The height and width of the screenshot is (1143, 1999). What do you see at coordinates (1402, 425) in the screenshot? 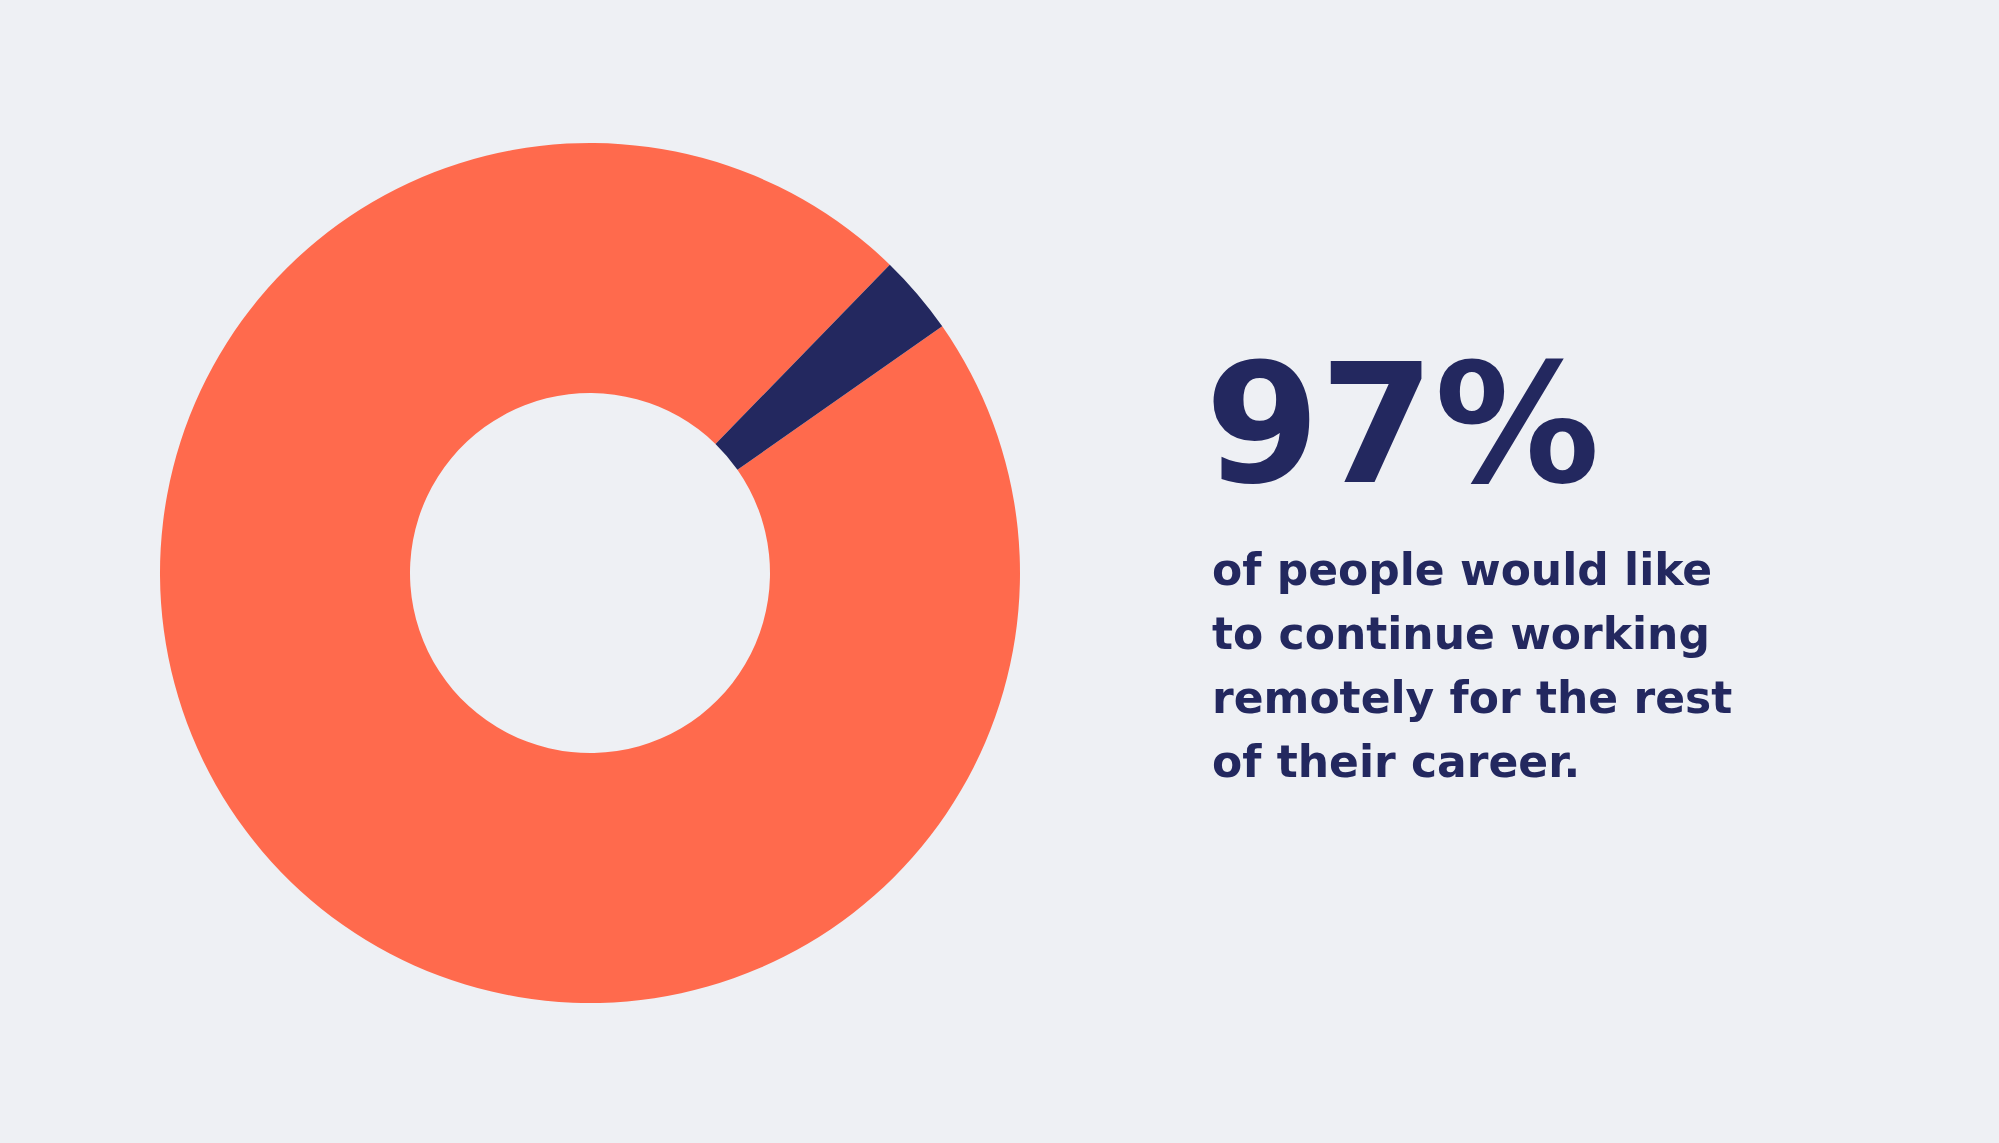
I see `text: 97%` at bounding box center [1402, 425].